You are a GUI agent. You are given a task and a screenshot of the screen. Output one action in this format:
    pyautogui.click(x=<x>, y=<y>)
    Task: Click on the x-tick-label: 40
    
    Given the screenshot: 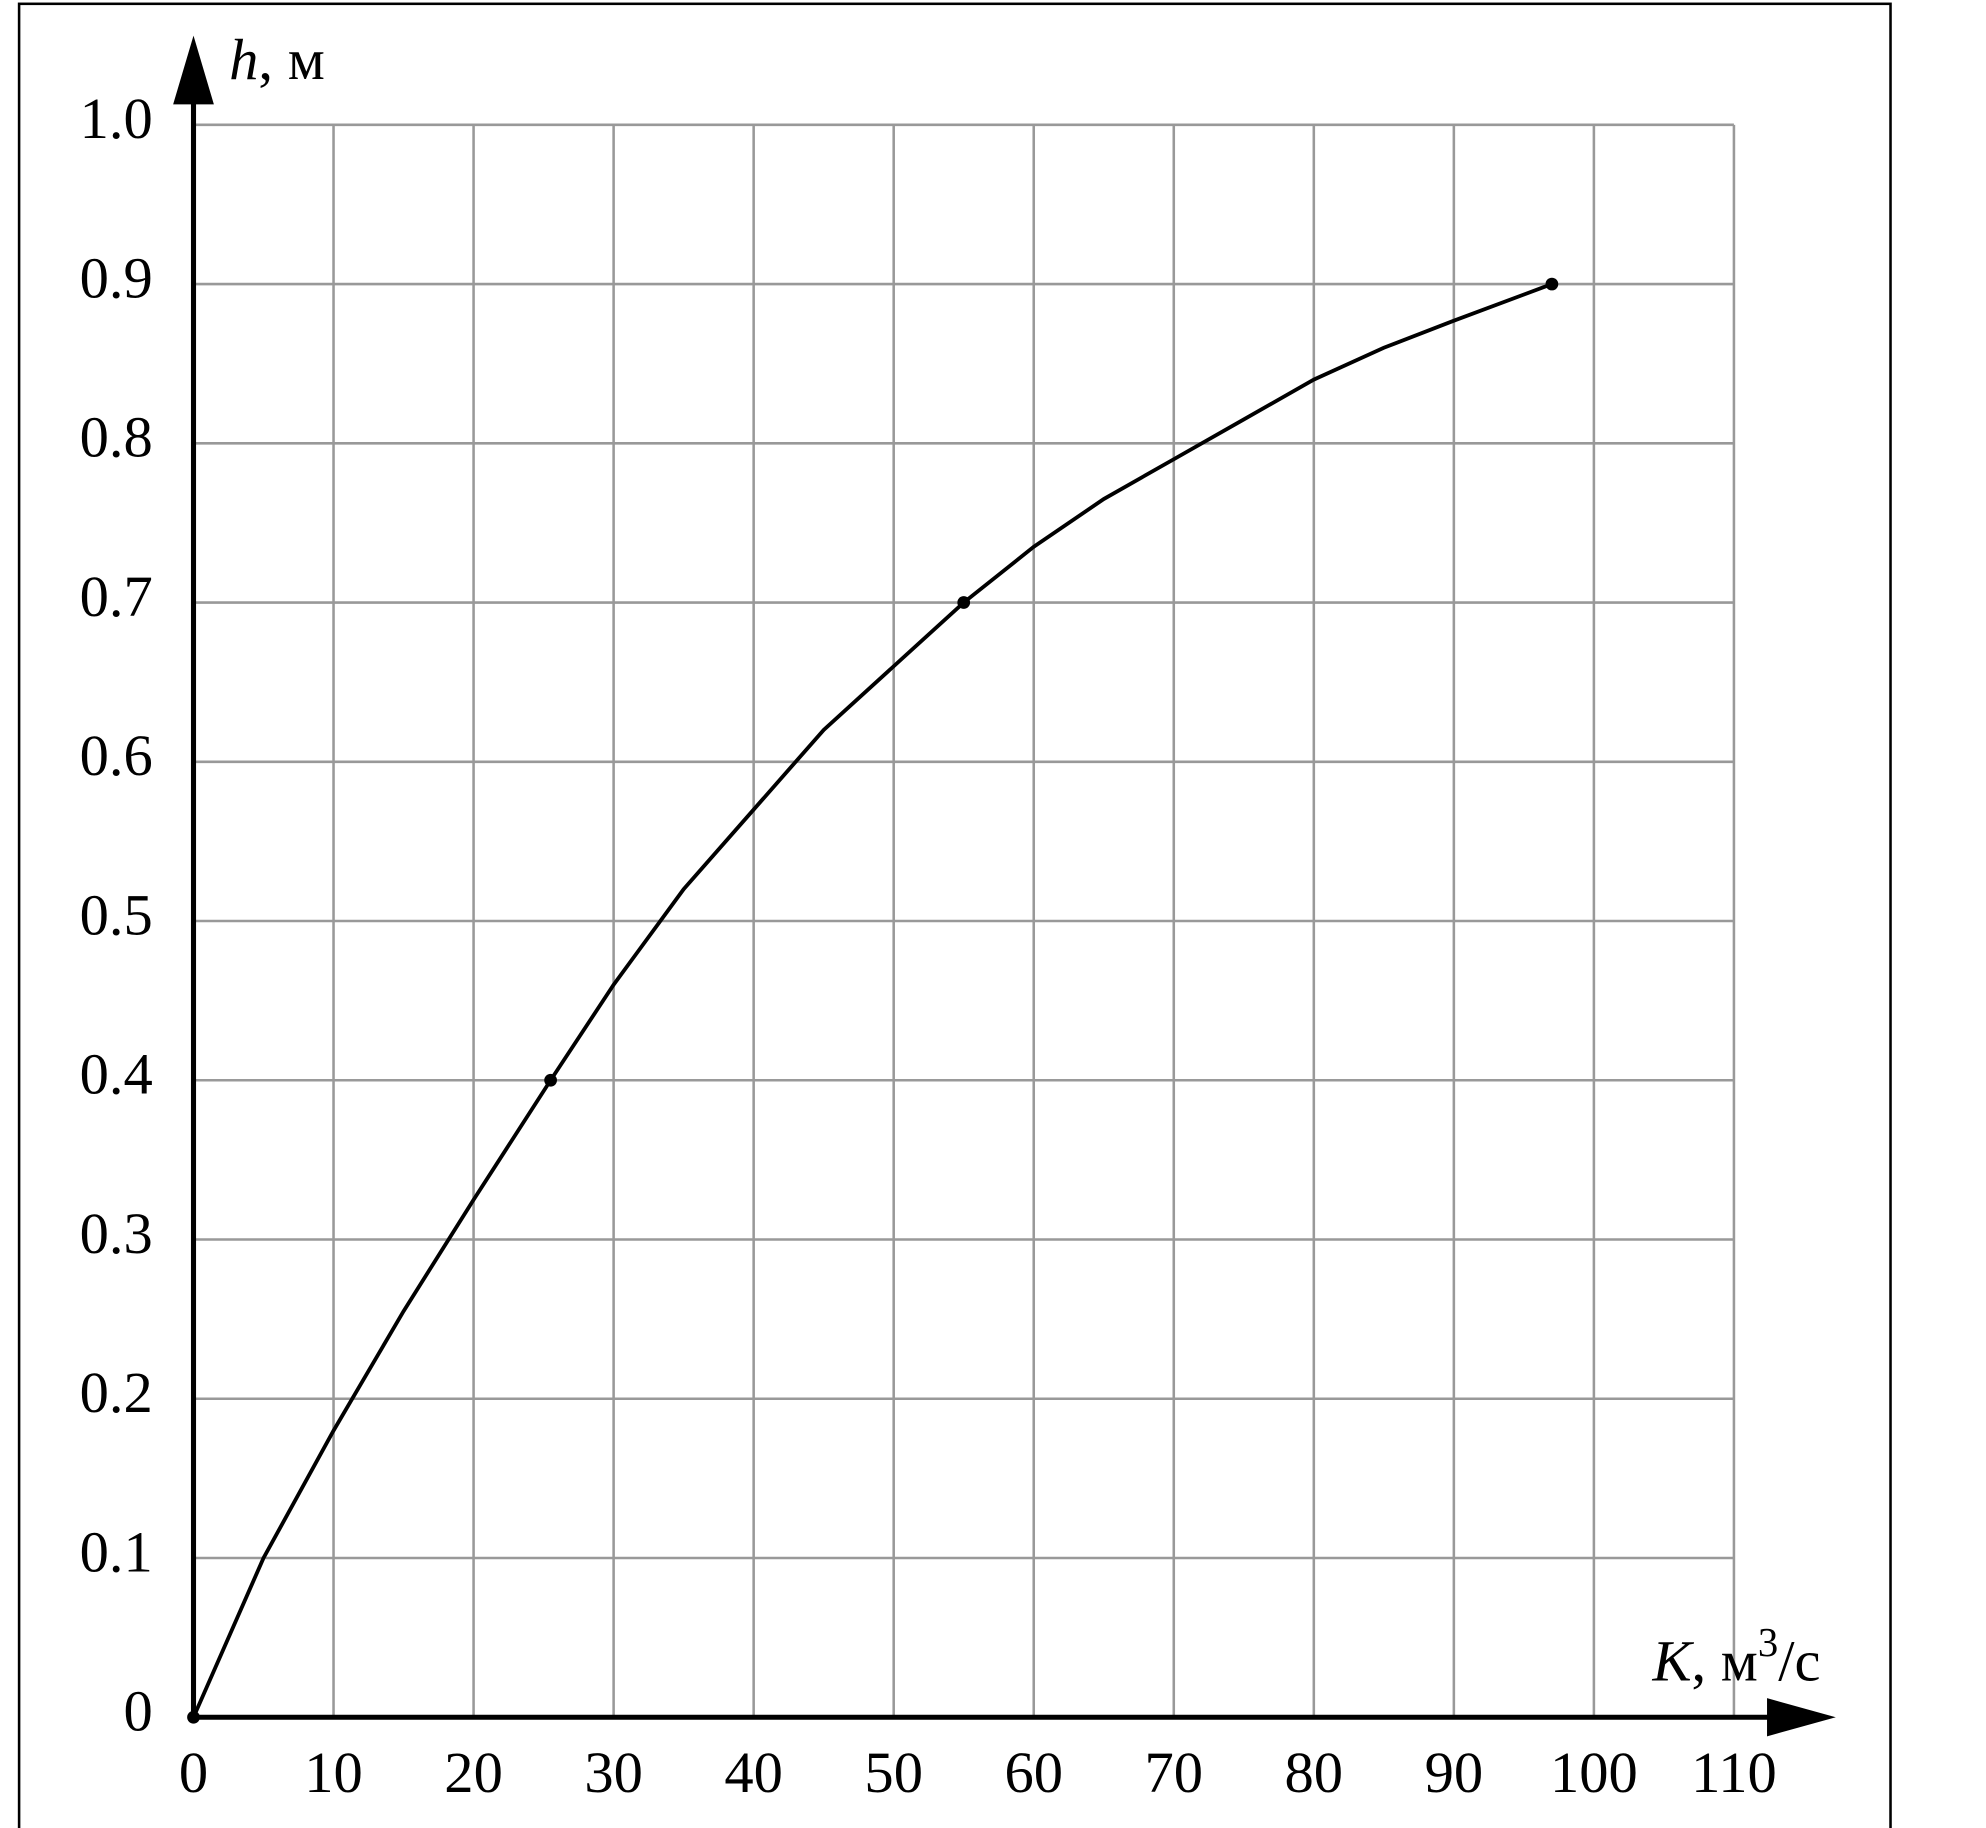 What is the action you would take?
    pyautogui.click(x=753, y=1772)
    